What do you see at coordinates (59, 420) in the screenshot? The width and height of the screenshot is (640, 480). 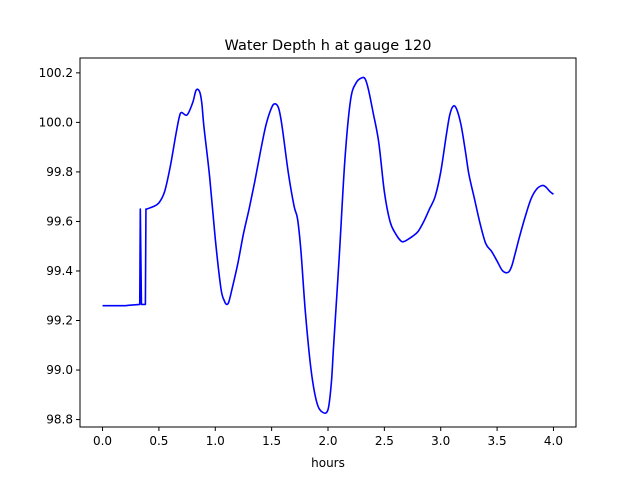 I see `y-tick-label: 98.8` at bounding box center [59, 420].